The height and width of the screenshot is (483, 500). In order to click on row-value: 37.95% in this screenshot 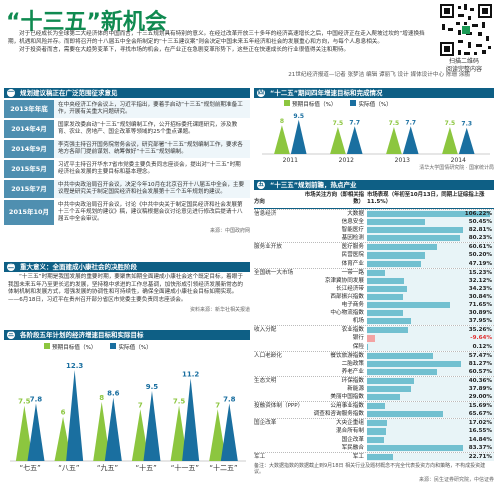, I will do `click(480, 321)`.